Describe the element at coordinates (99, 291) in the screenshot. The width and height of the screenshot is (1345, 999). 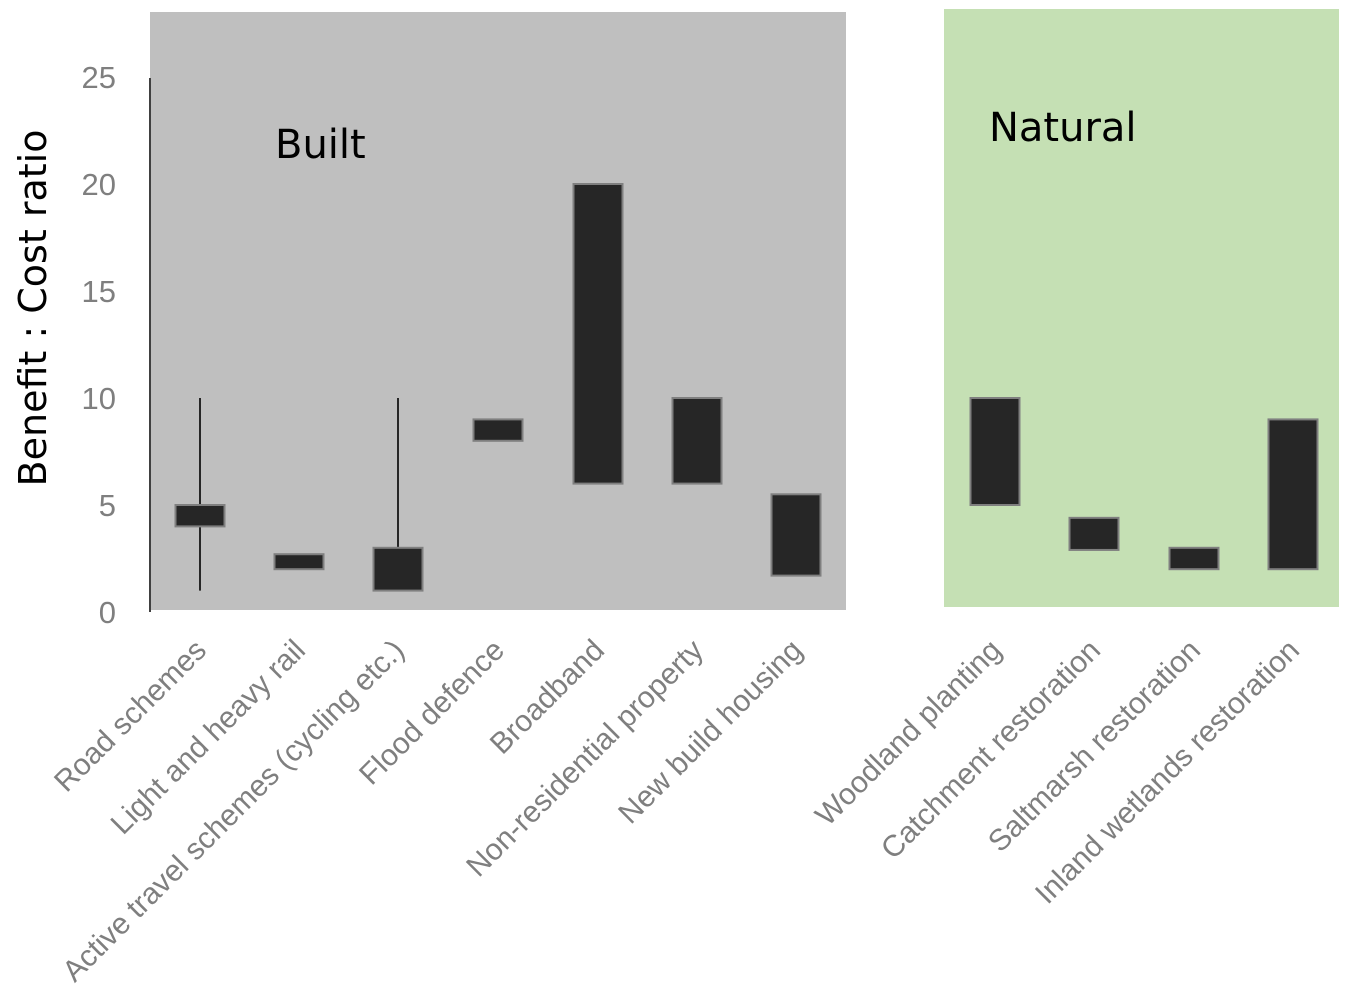
I see `y-tick-label: 15` at that location.